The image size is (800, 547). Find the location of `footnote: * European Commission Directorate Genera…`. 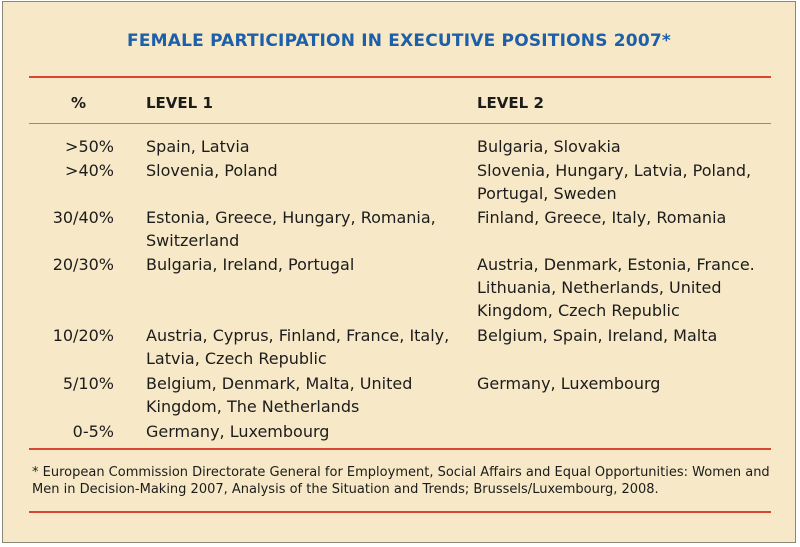

footnote: * European Commission Directorate Genera… is located at coordinates (401, 481).